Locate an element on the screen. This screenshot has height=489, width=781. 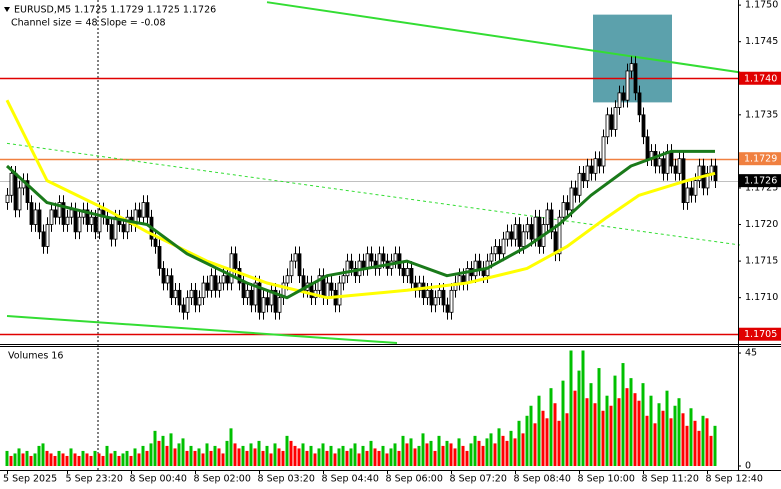
x-tick-label: 8 Sep 00:40 is located at coordinates (158, 479).